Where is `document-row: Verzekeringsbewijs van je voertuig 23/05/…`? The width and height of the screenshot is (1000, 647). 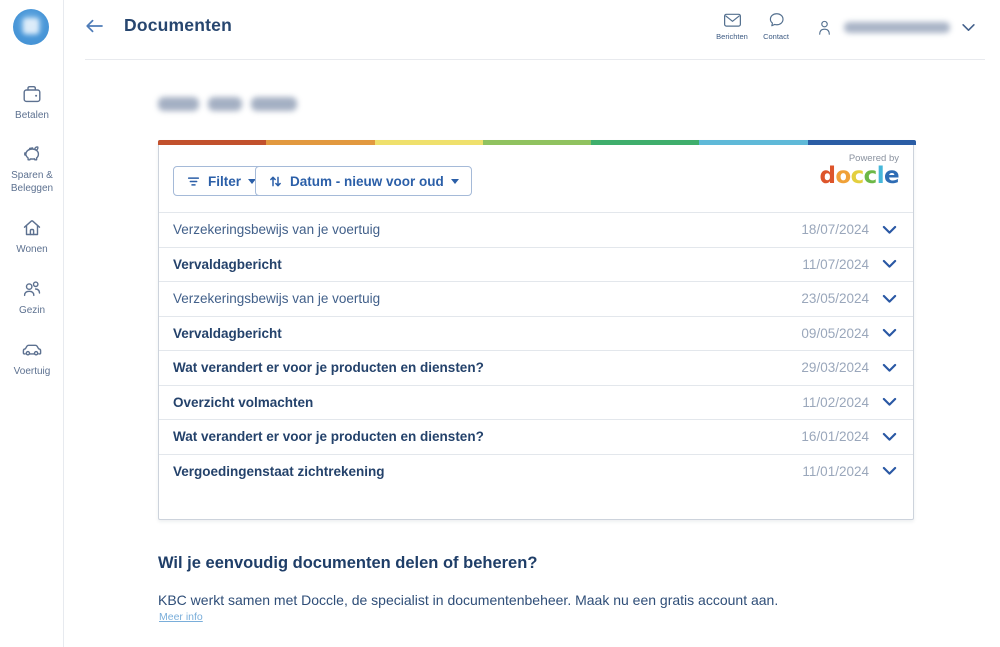 document-row: Verzekeringsbewijs van je voertuig 23/05/… is located at coordinates (536, 298).